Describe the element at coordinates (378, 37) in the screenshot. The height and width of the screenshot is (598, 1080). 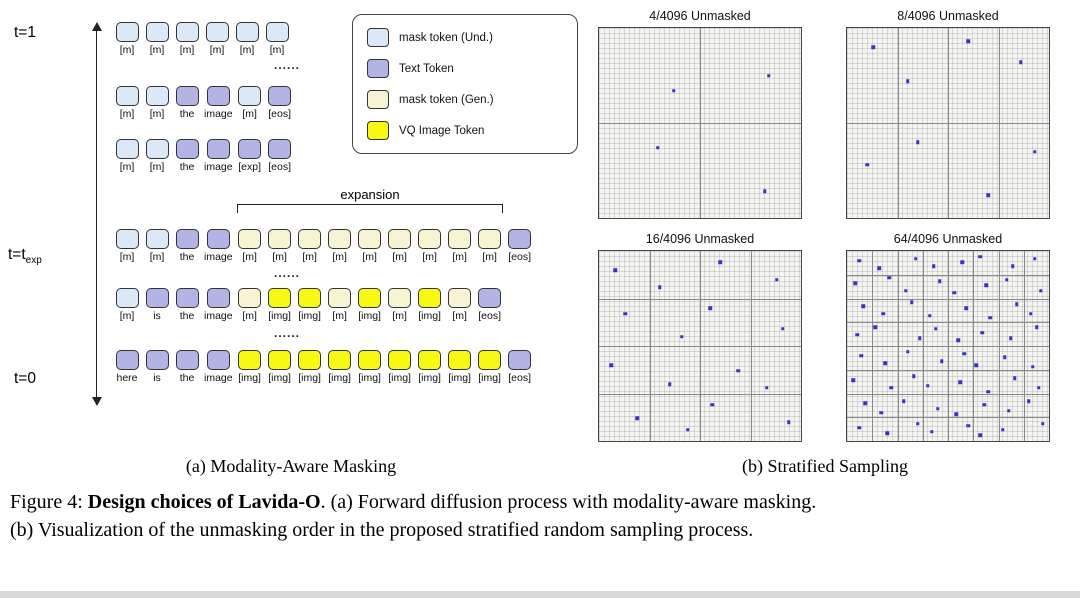
I see `und-token-swatch` at that location.